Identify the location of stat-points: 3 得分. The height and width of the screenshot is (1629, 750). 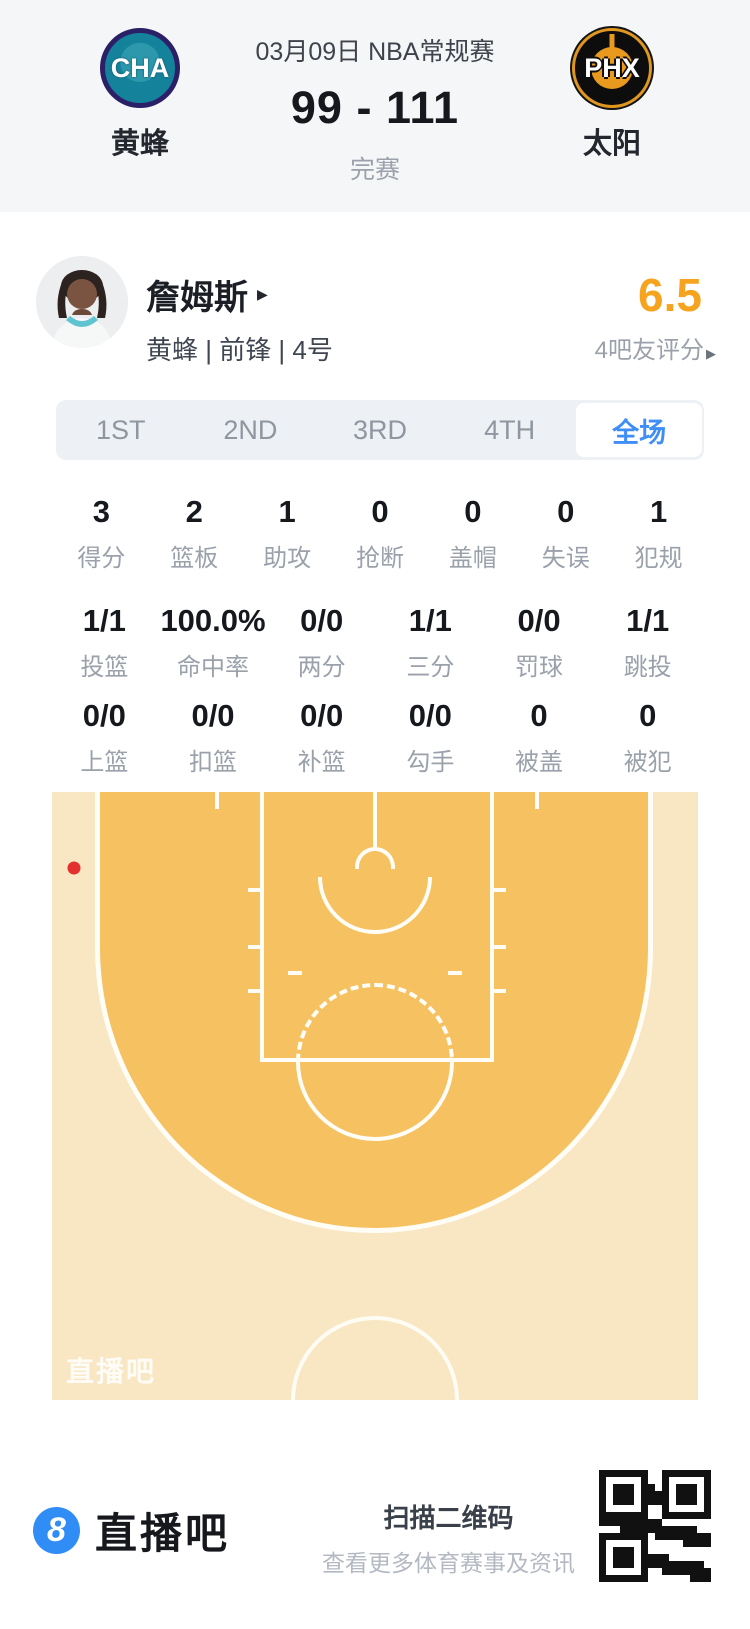
(101, 533).